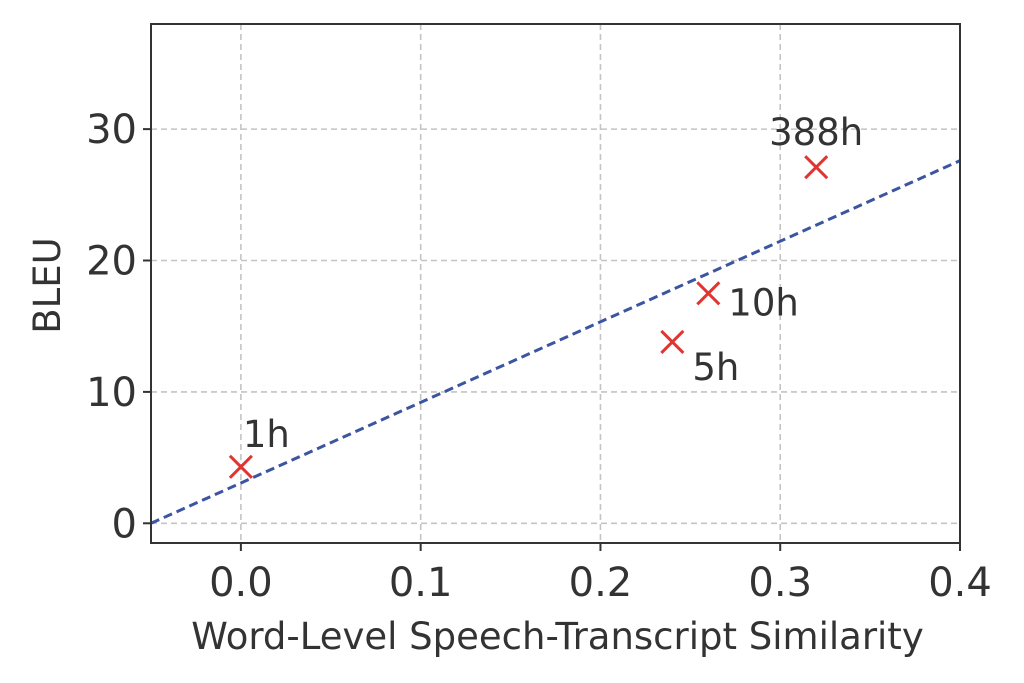 This screenshot has width=1024, height=683. I want to click on x-axis-ticks: 0.0 0.1 0.2 0.3 0.4, so click(600, 574).